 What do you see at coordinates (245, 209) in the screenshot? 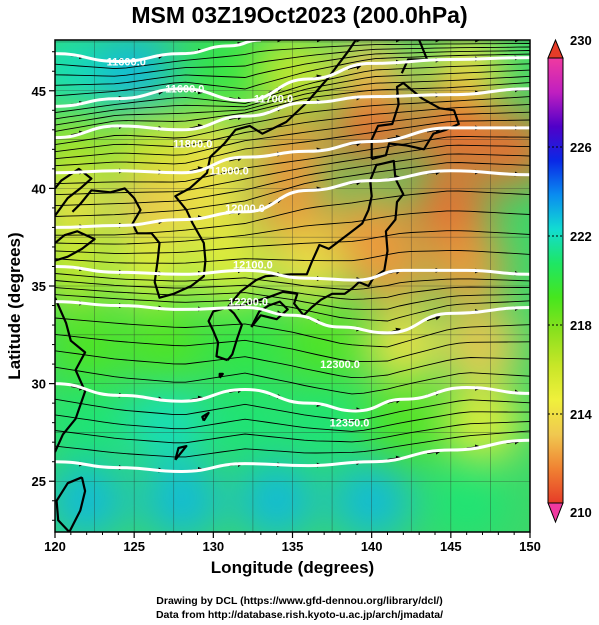
I see `contour-label: 12000.0` at bounding box center [245, 209].